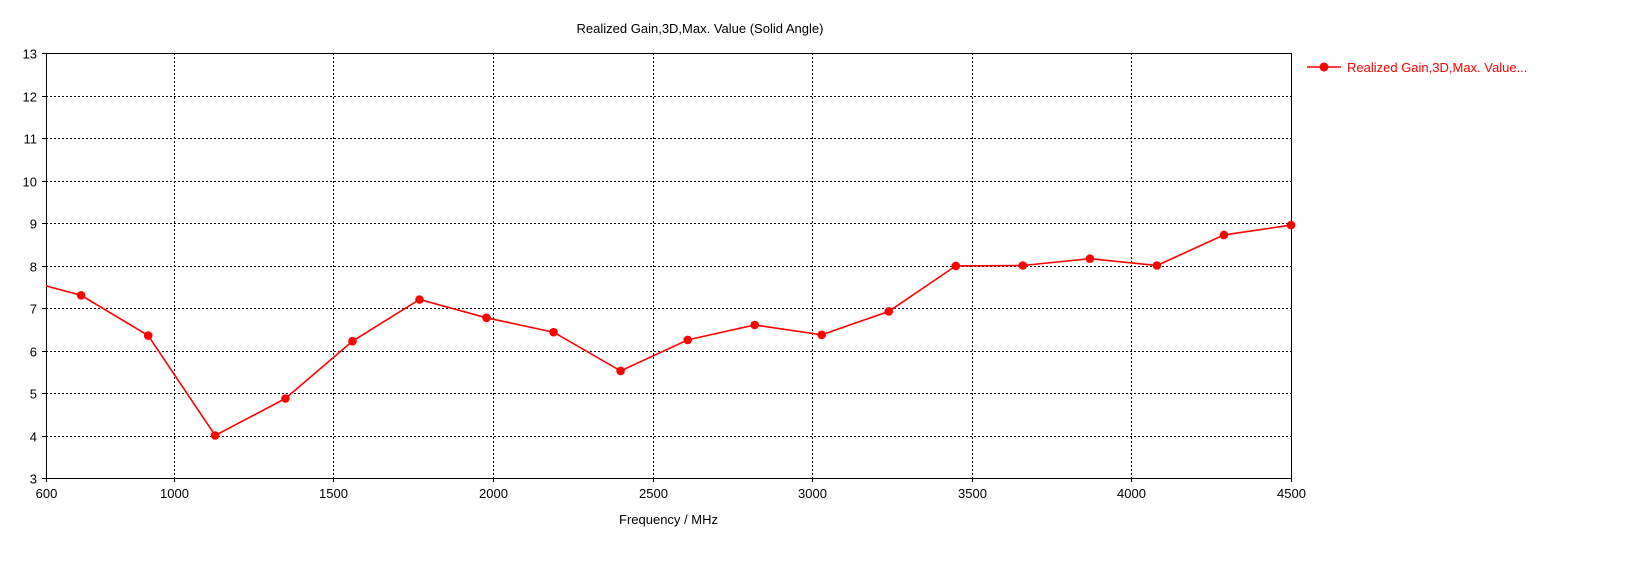 The height and width of the screenshot is (566, 1650). Describe the element at coordinates (1131, 493) in the screenshot. I see `x-tick-label: 4000` at that location.